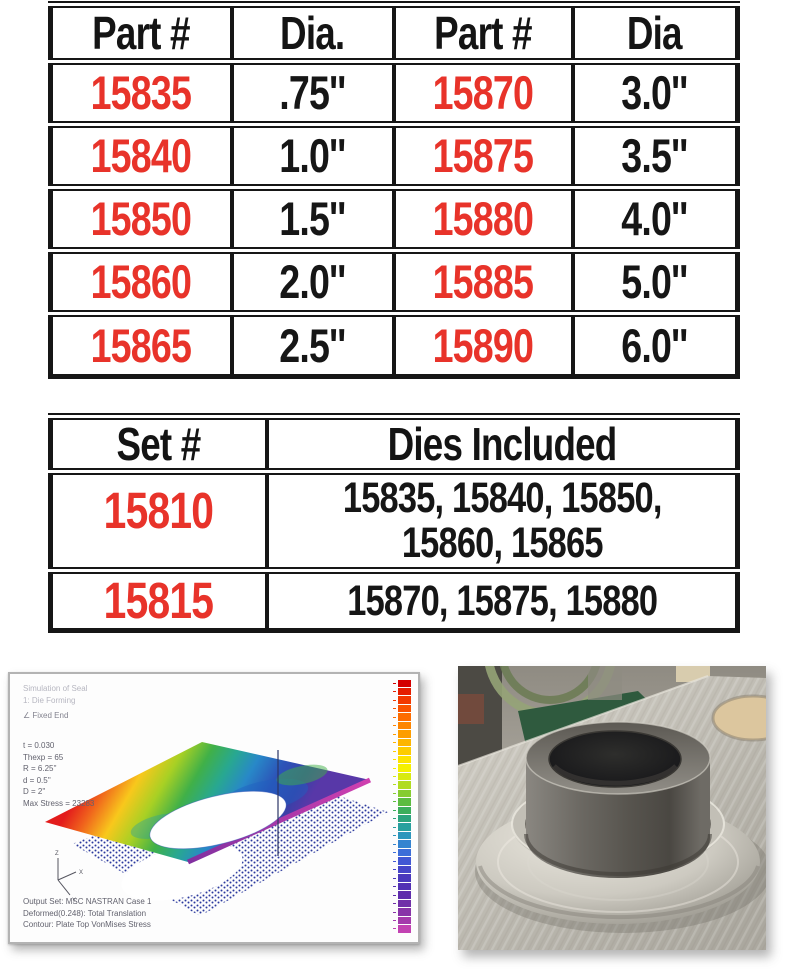 The height and width of the screenshot is (973, 800). I want to click on diameter-cell: 2.0'', so click(311, 280).